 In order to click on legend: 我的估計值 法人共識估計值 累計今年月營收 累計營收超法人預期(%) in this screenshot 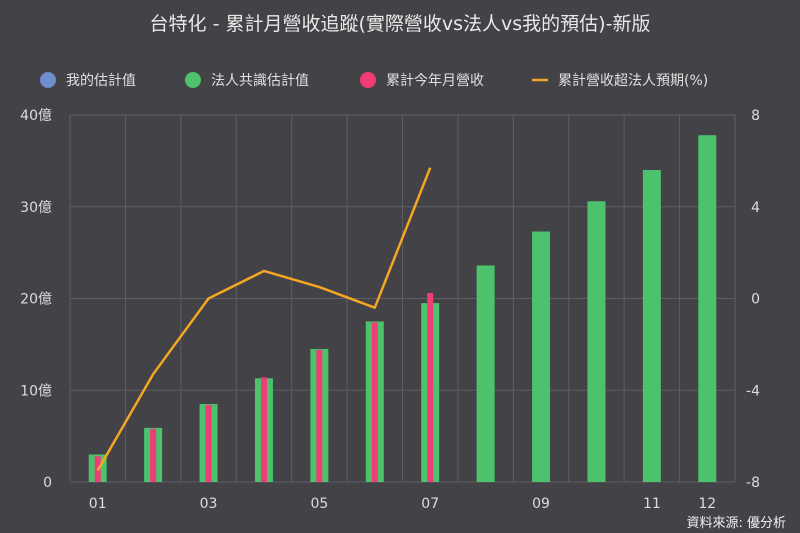, I will do `click(374, 80)`.